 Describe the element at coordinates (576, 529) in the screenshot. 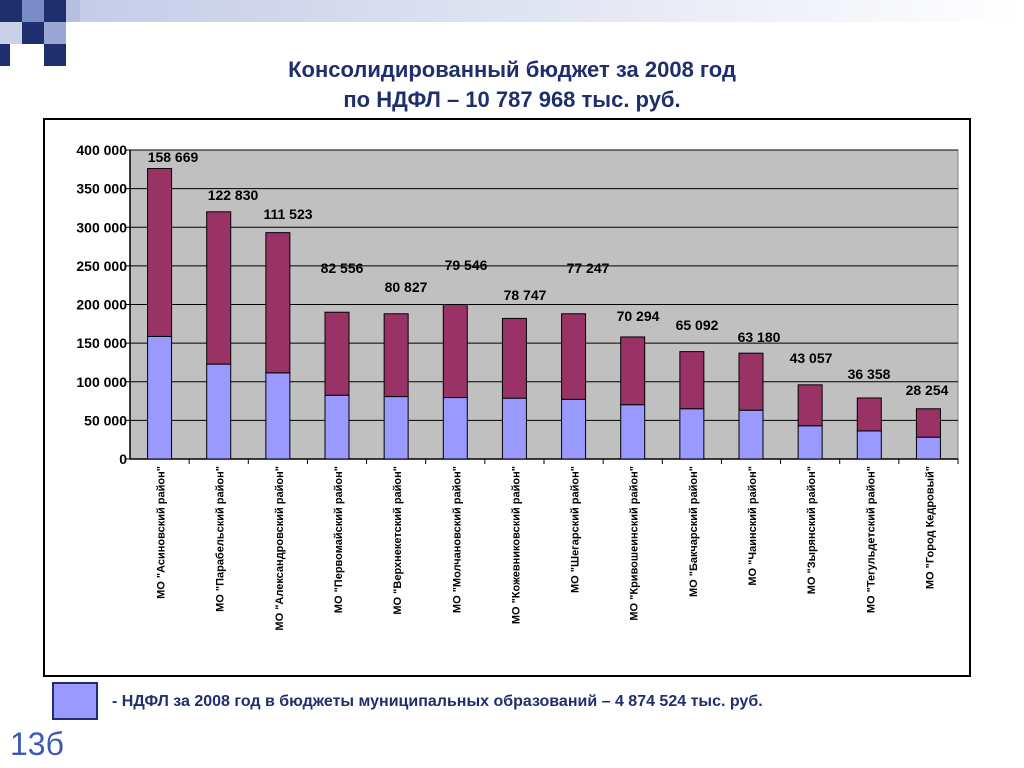

I see `category-label: МО "Шегарский район"` at that location.